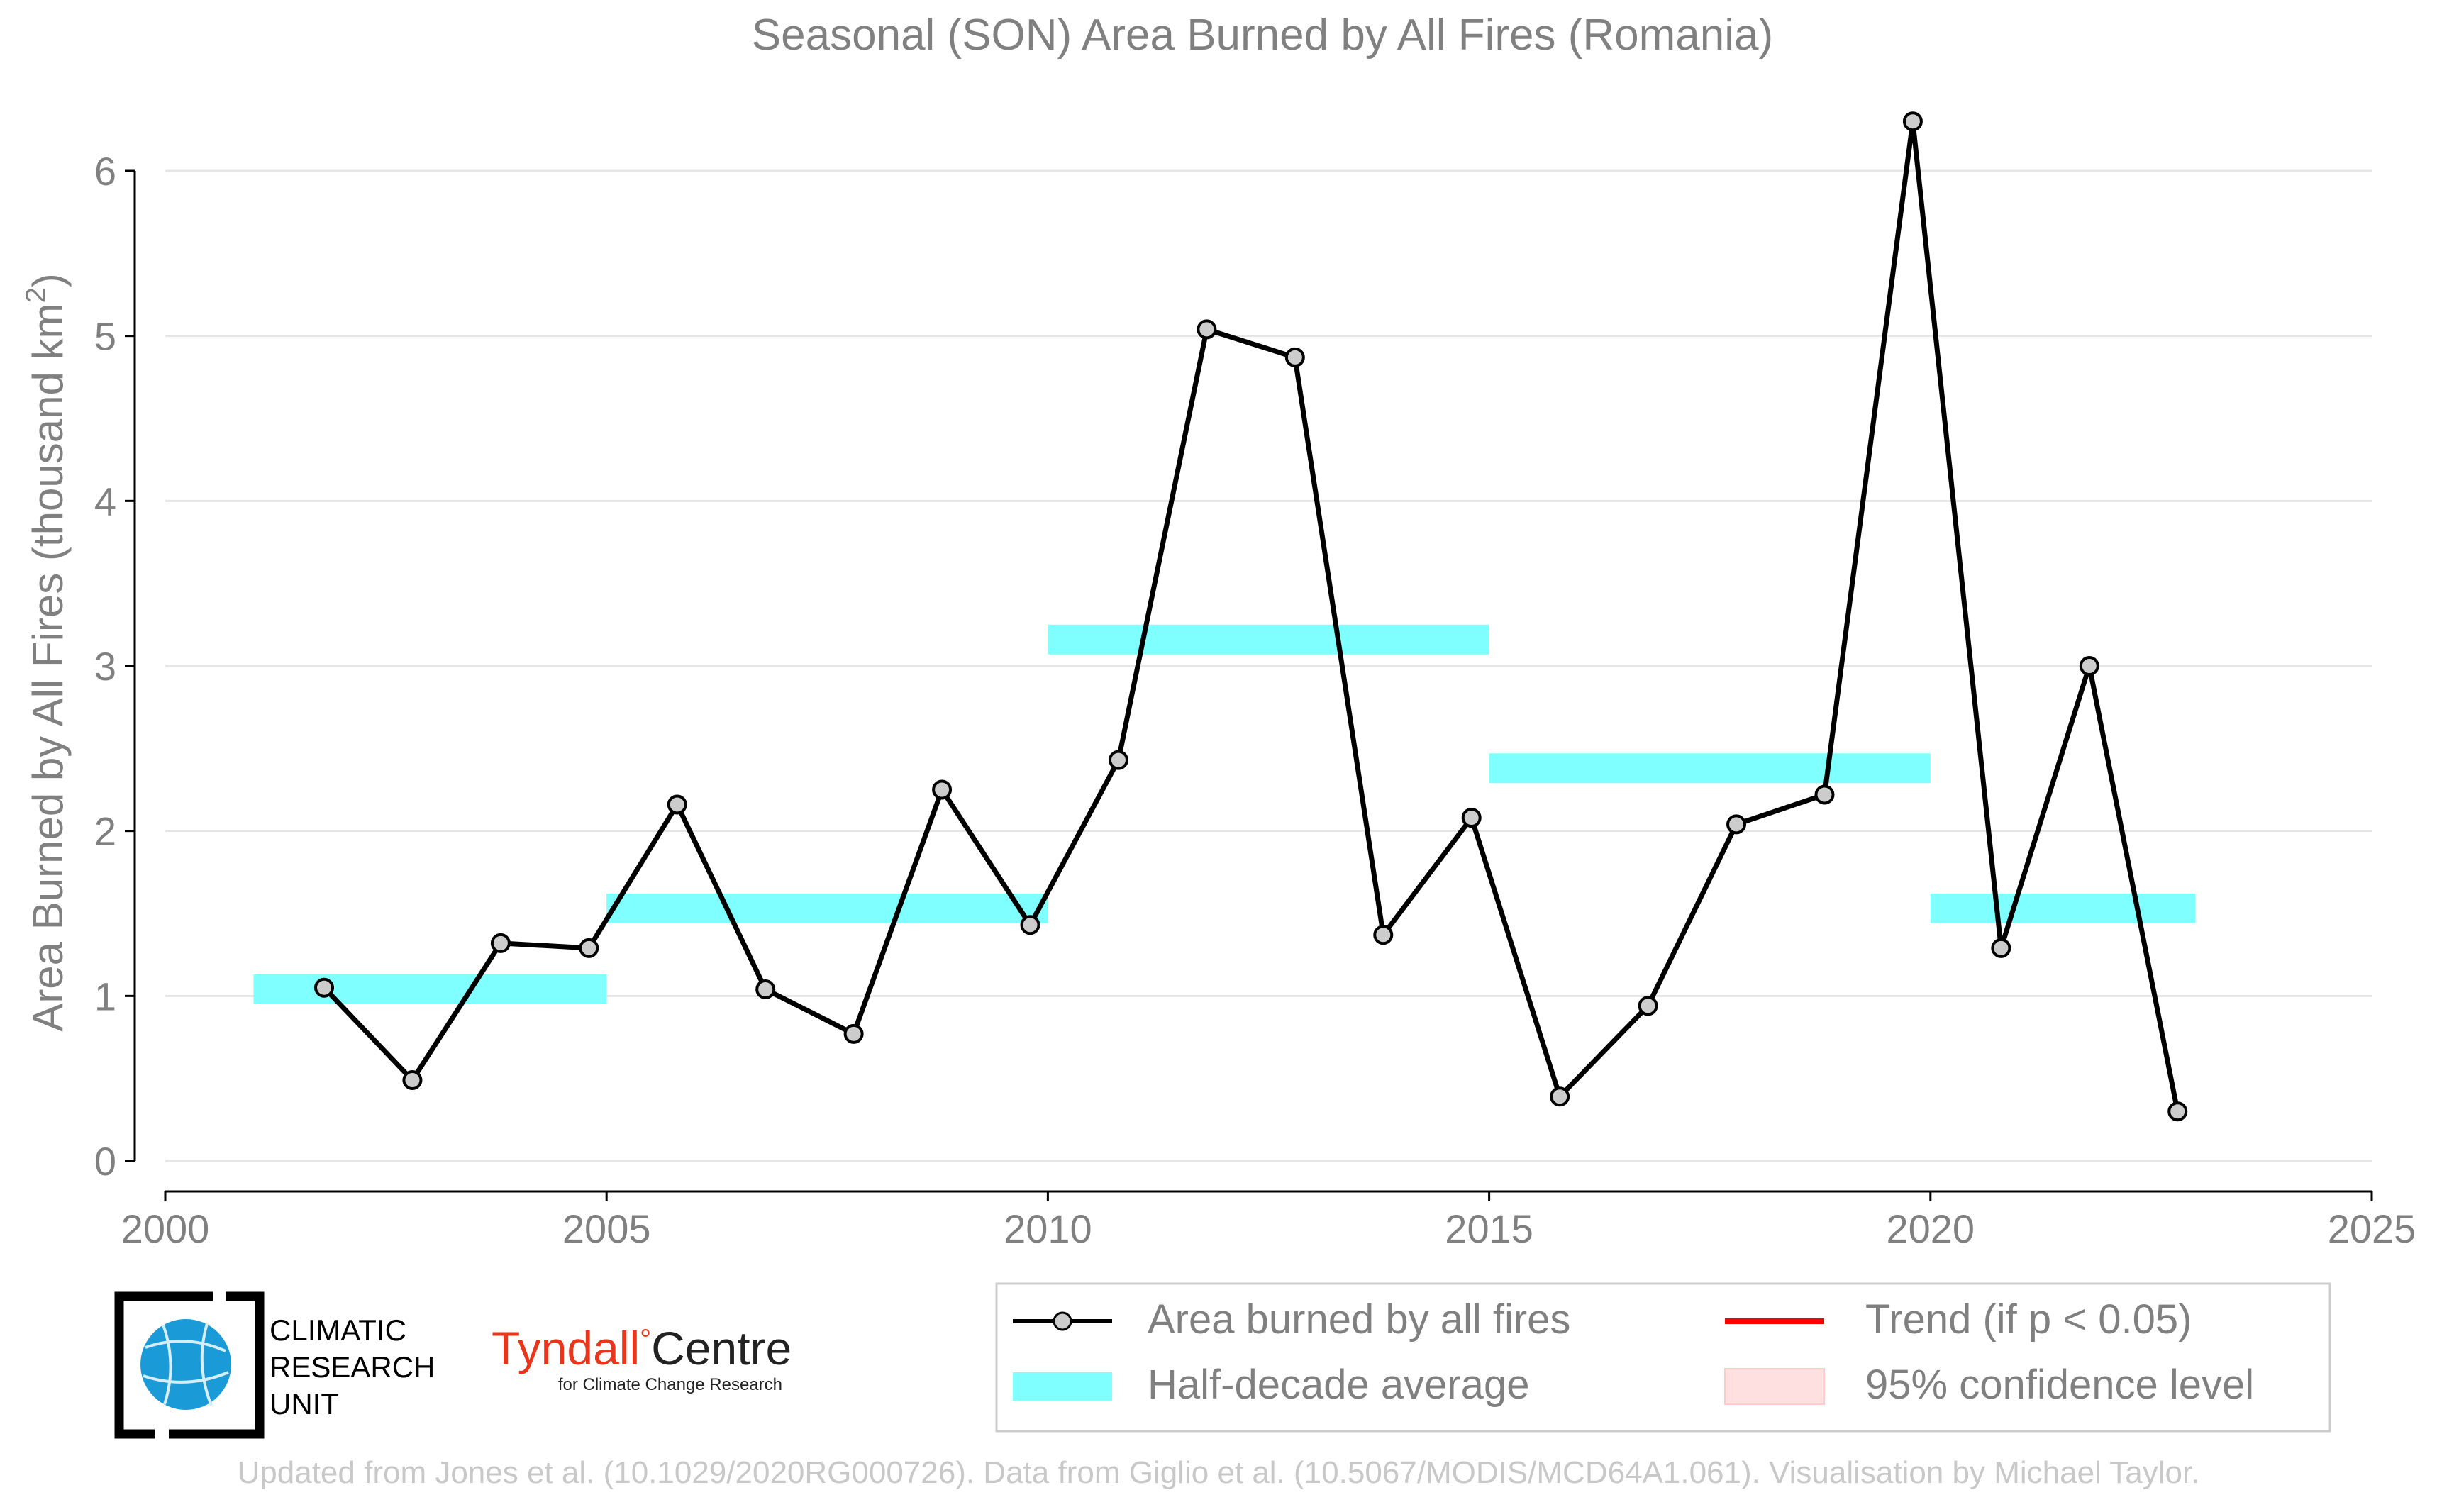  Describe the element at coordinates (1062, 1386) in the screenshot. I see `legend-band-icon` at that location.